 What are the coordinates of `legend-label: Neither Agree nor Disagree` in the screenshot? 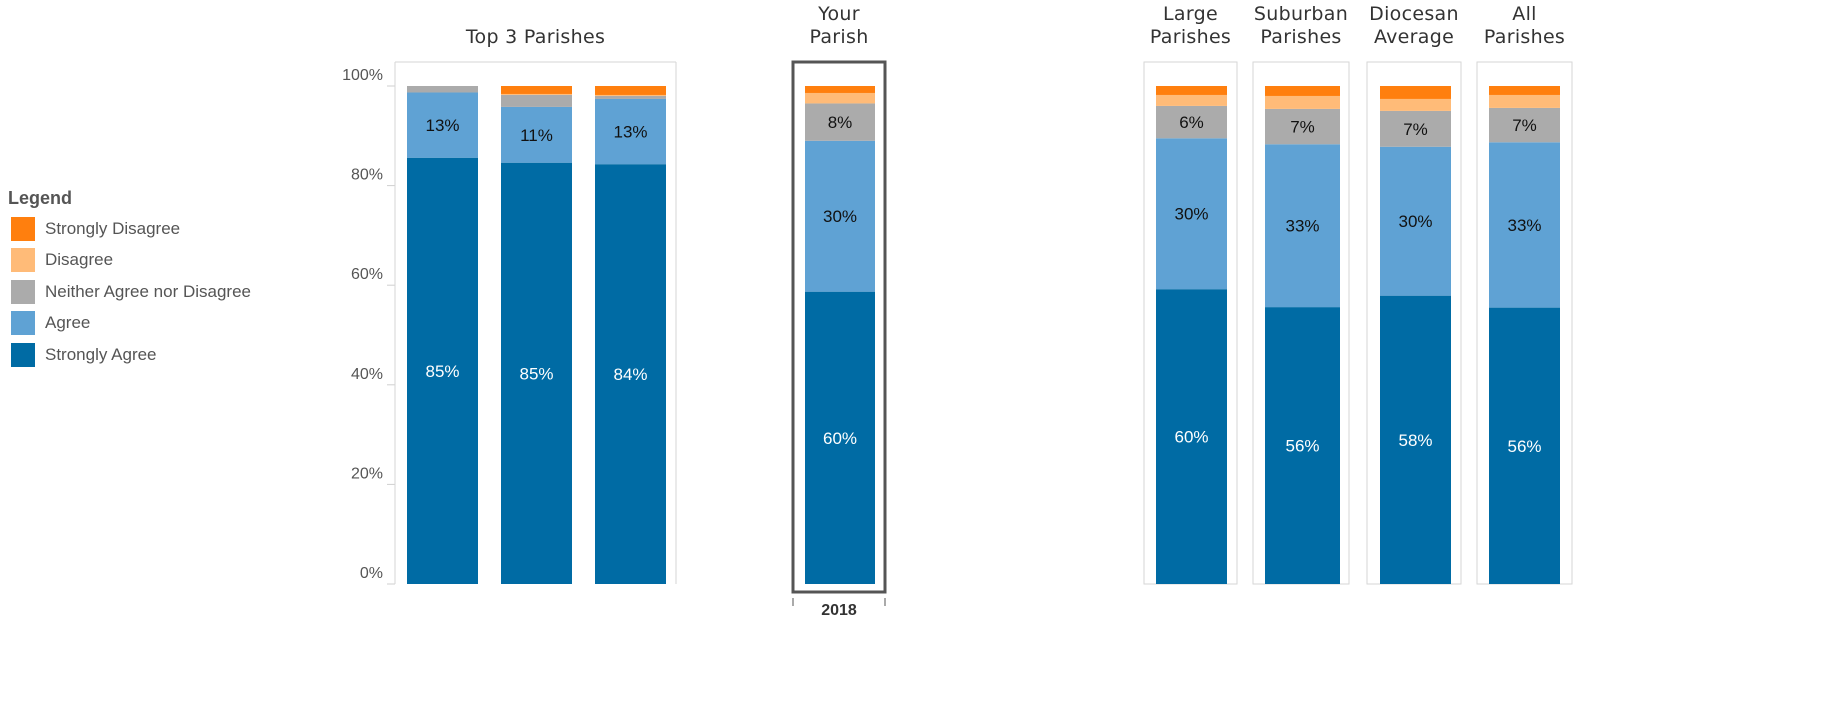 It's located at (148, 291).